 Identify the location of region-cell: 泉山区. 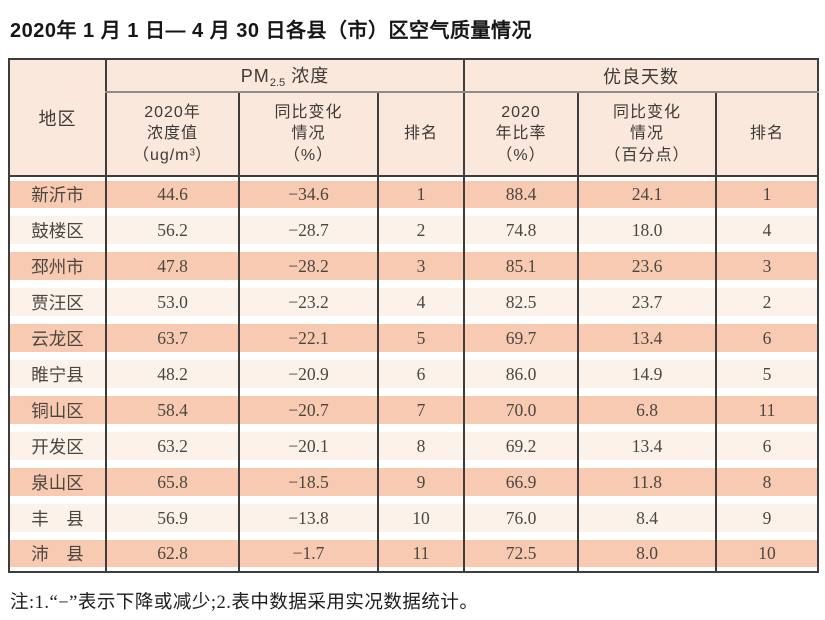
(57, 482).